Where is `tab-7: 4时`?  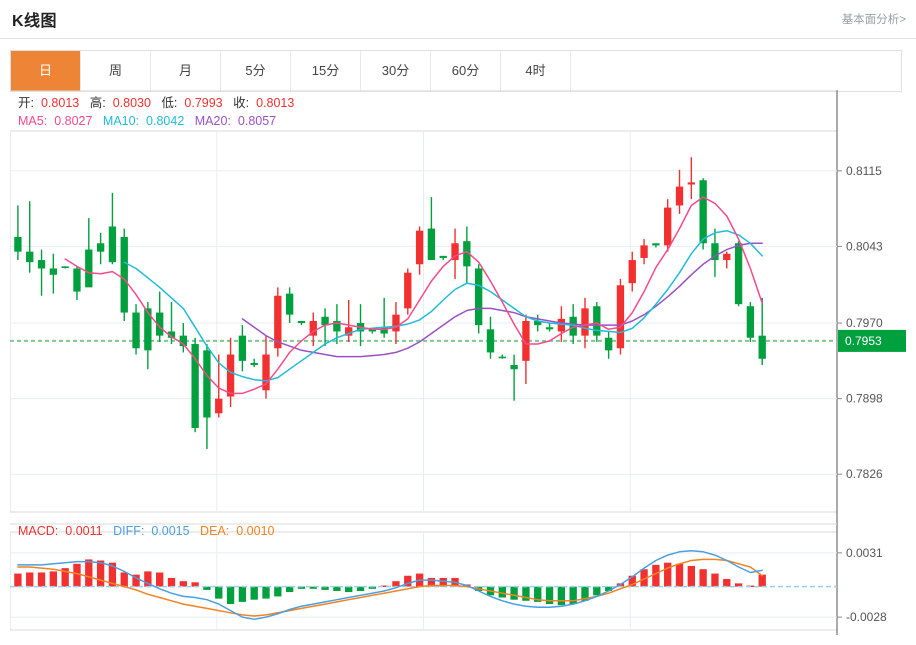 tab-7: 4时 is located at coordinates (536, 71).